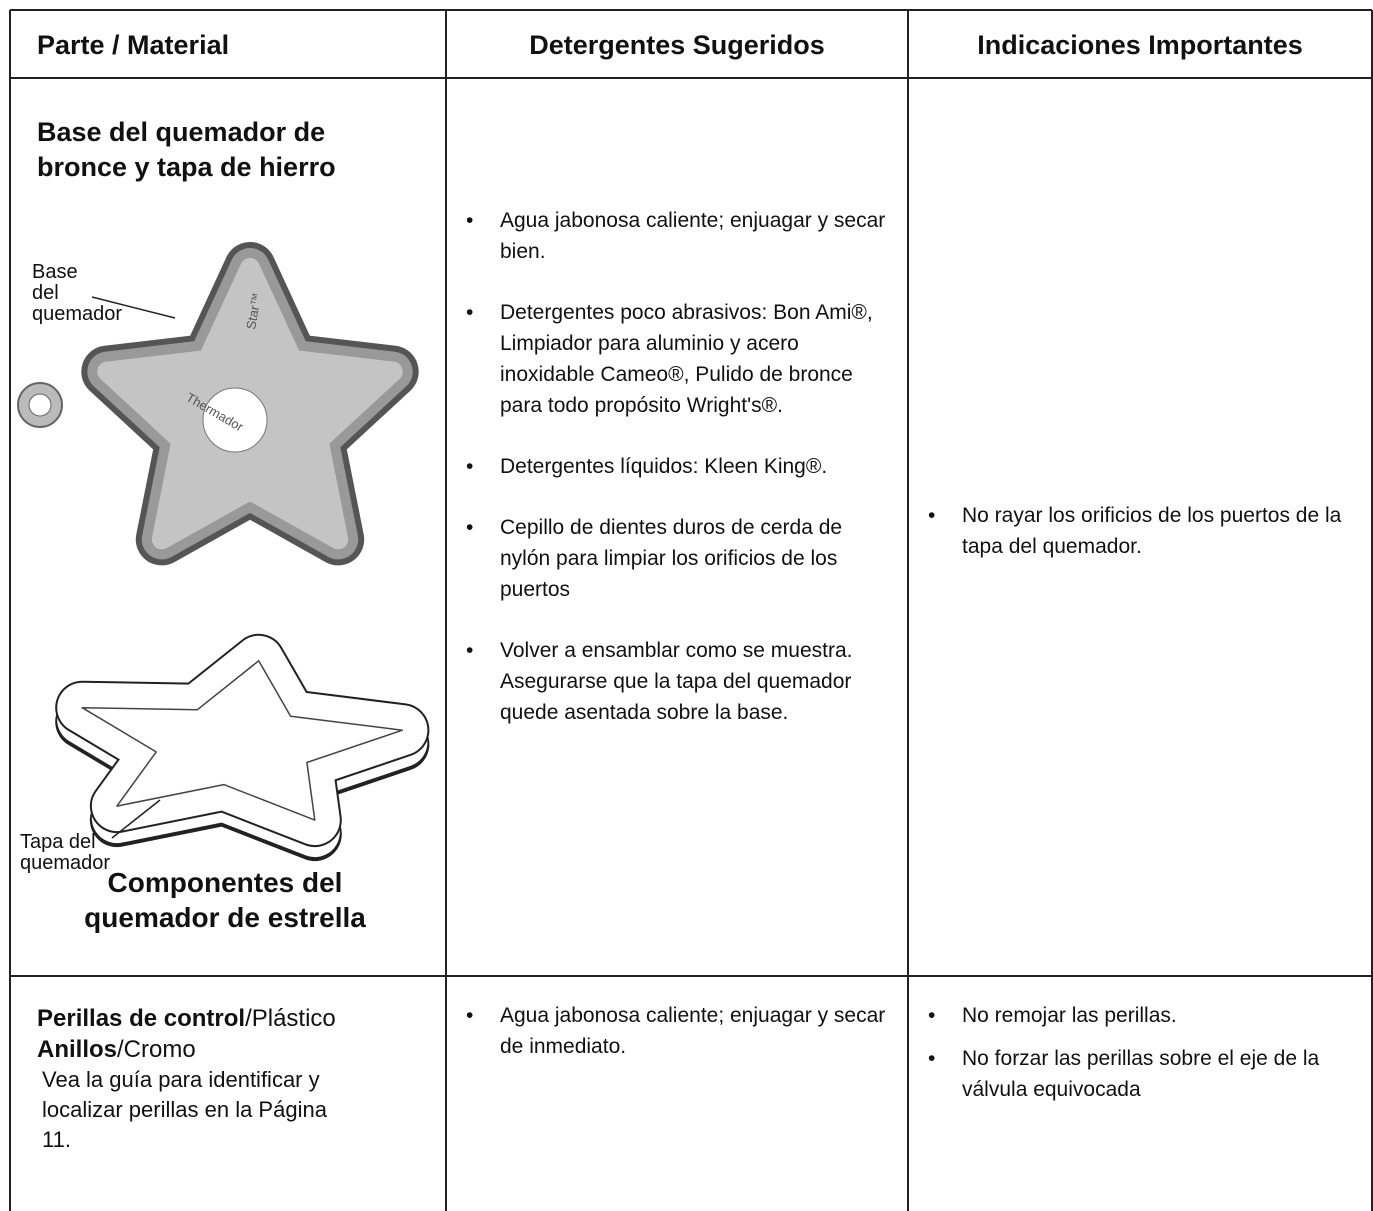  What do you see at coordinates (45, 293) in the screenshot?
I see `label-line: del` at bounding box center [45, 293].